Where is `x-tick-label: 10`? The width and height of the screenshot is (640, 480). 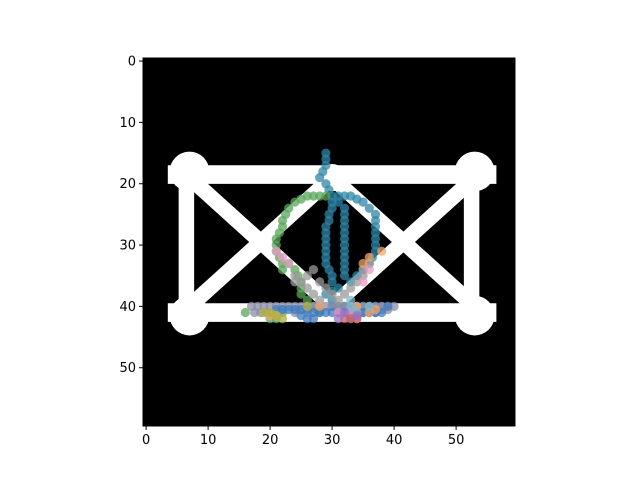 x-tick-label: 10 is located at coordinates (208, 440).